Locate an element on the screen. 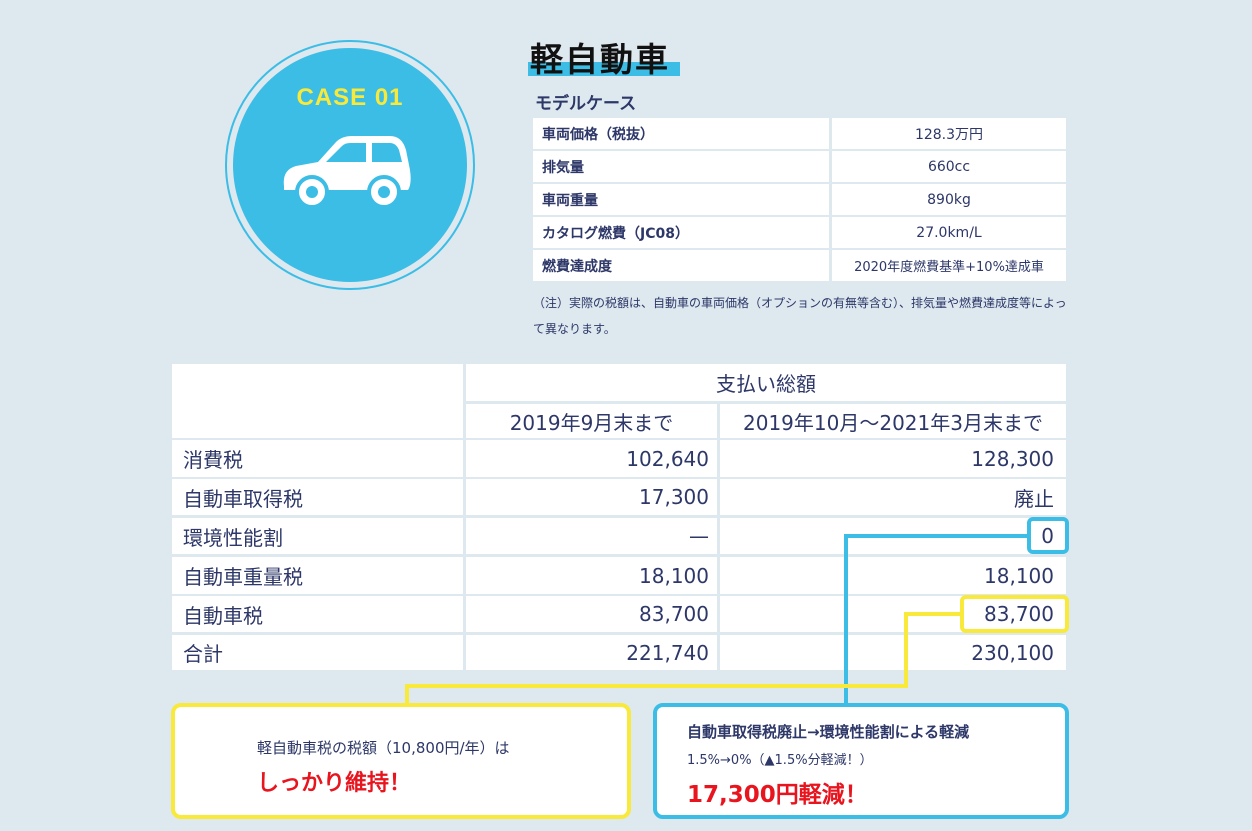 This screenshot has width=1252, height=831. value-after: 230,100 is located at coordinates (893, 652).